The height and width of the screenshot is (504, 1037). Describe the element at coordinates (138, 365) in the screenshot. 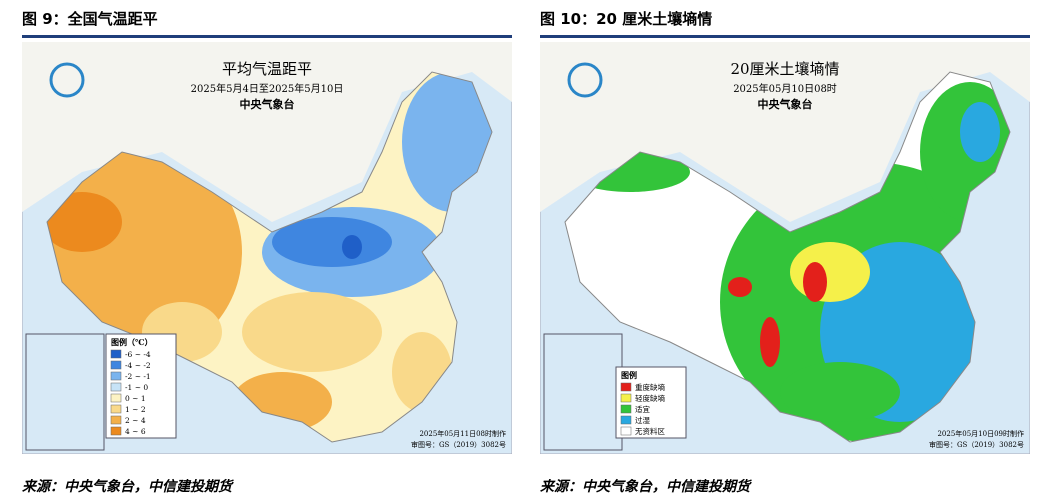

I see `legend-label: -4 ~ -2` at that location.